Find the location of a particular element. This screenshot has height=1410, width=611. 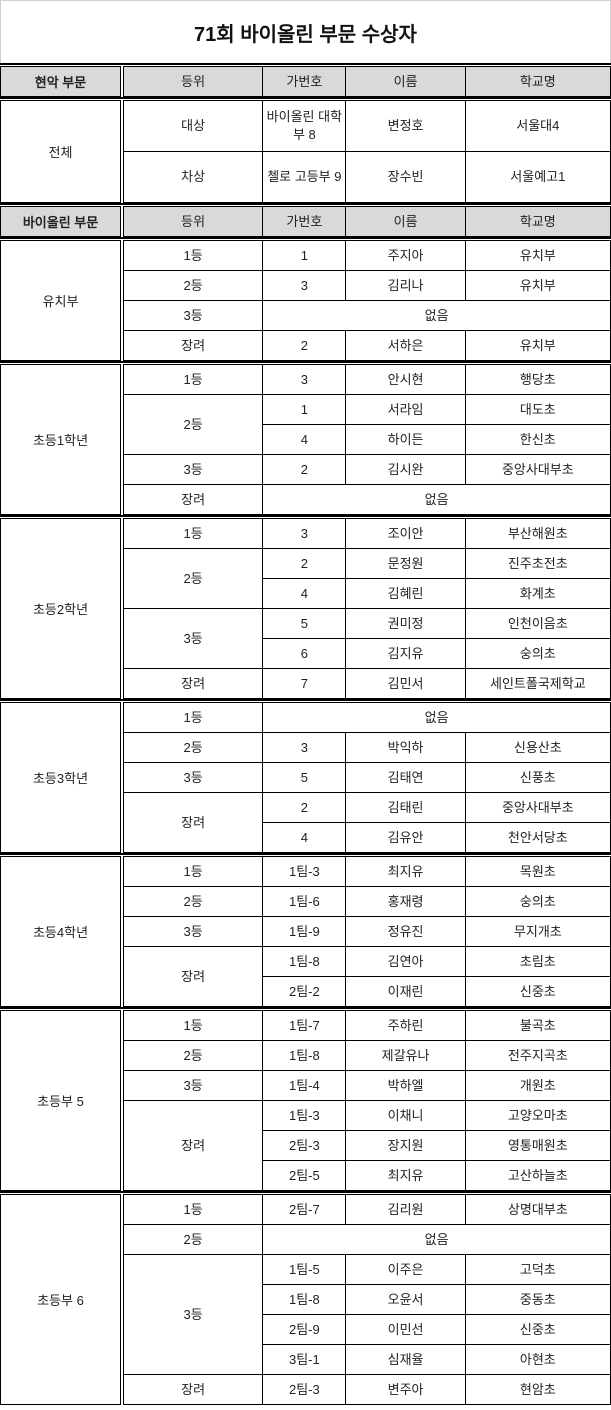

table-row: 2팀-5 최지유 고산하늘초 is located at coordinates (367, 1175).